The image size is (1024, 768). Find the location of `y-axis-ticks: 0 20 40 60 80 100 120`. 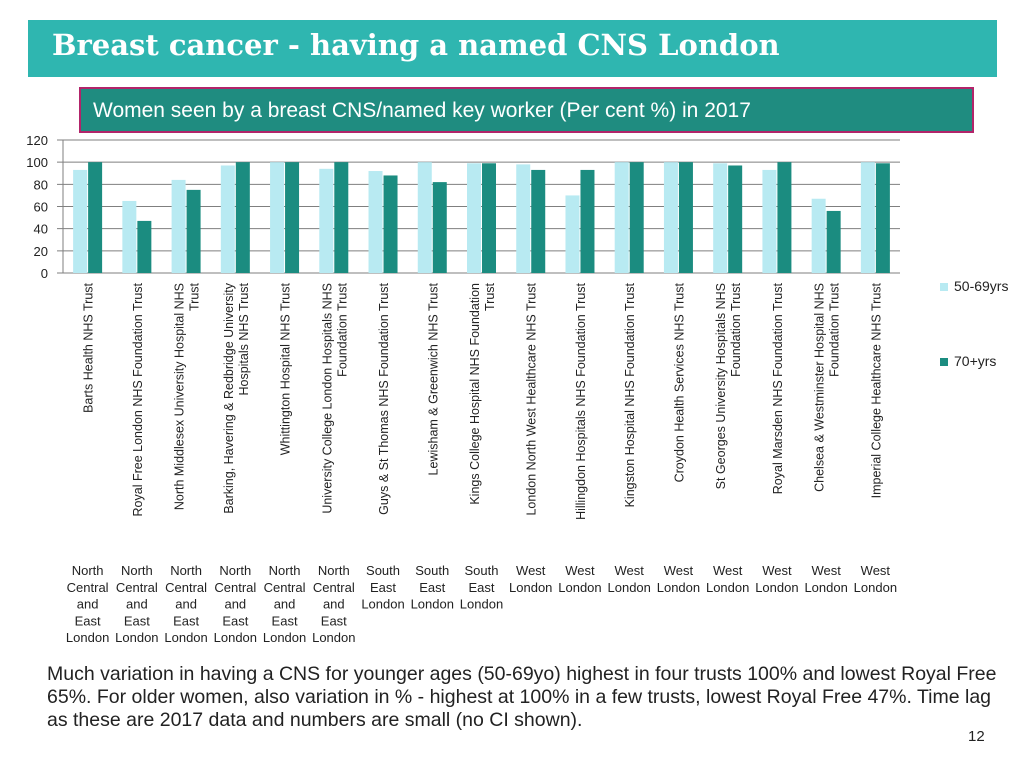

y-axis-ticks: 0 20 40 60 80 100 120 is located at coordinates (37, 207).